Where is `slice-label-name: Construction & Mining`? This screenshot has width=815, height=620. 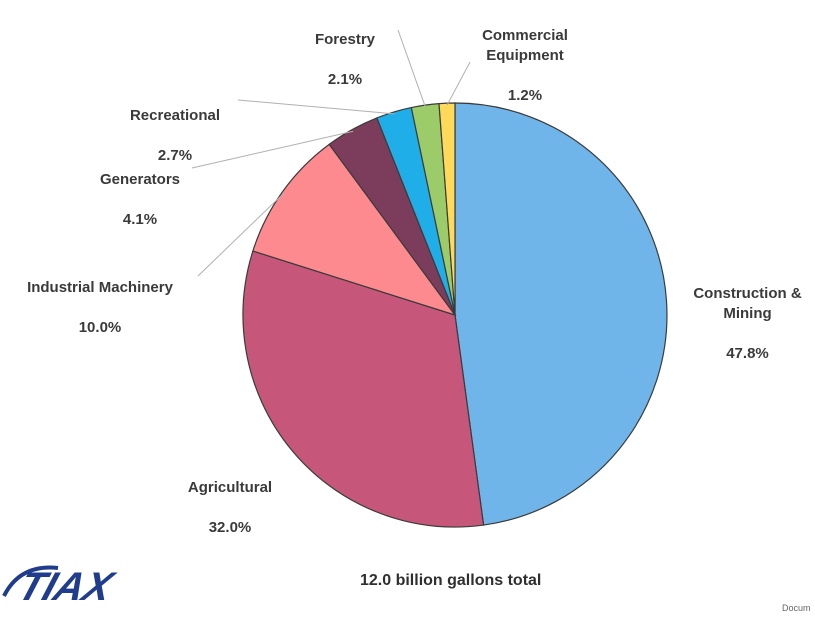
slice-label-name: Construction & Mining is located at coordinates (747, 303).